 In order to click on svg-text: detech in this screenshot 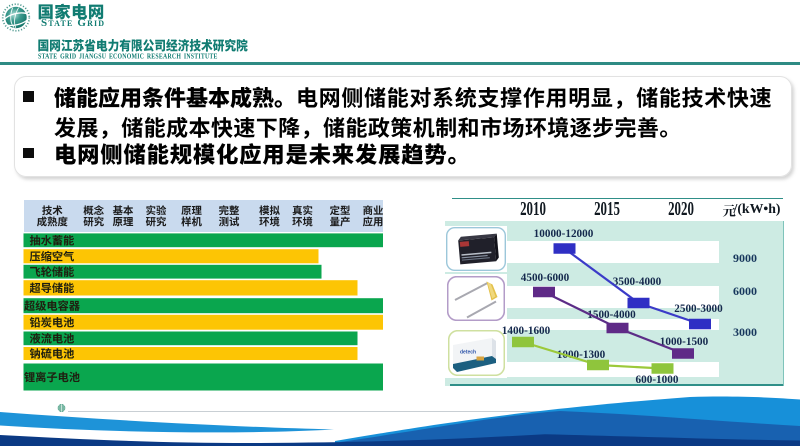, I will do `click(468, 353)`.